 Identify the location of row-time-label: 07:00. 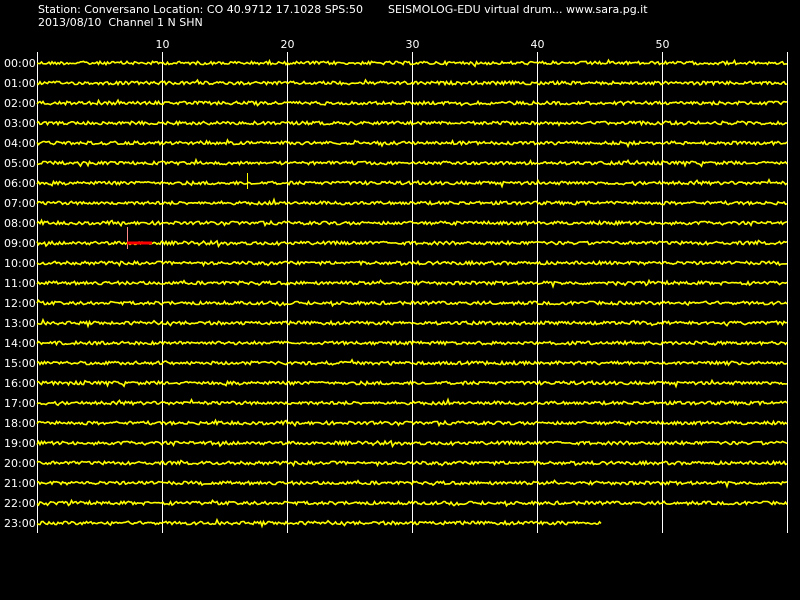
(20, 203).